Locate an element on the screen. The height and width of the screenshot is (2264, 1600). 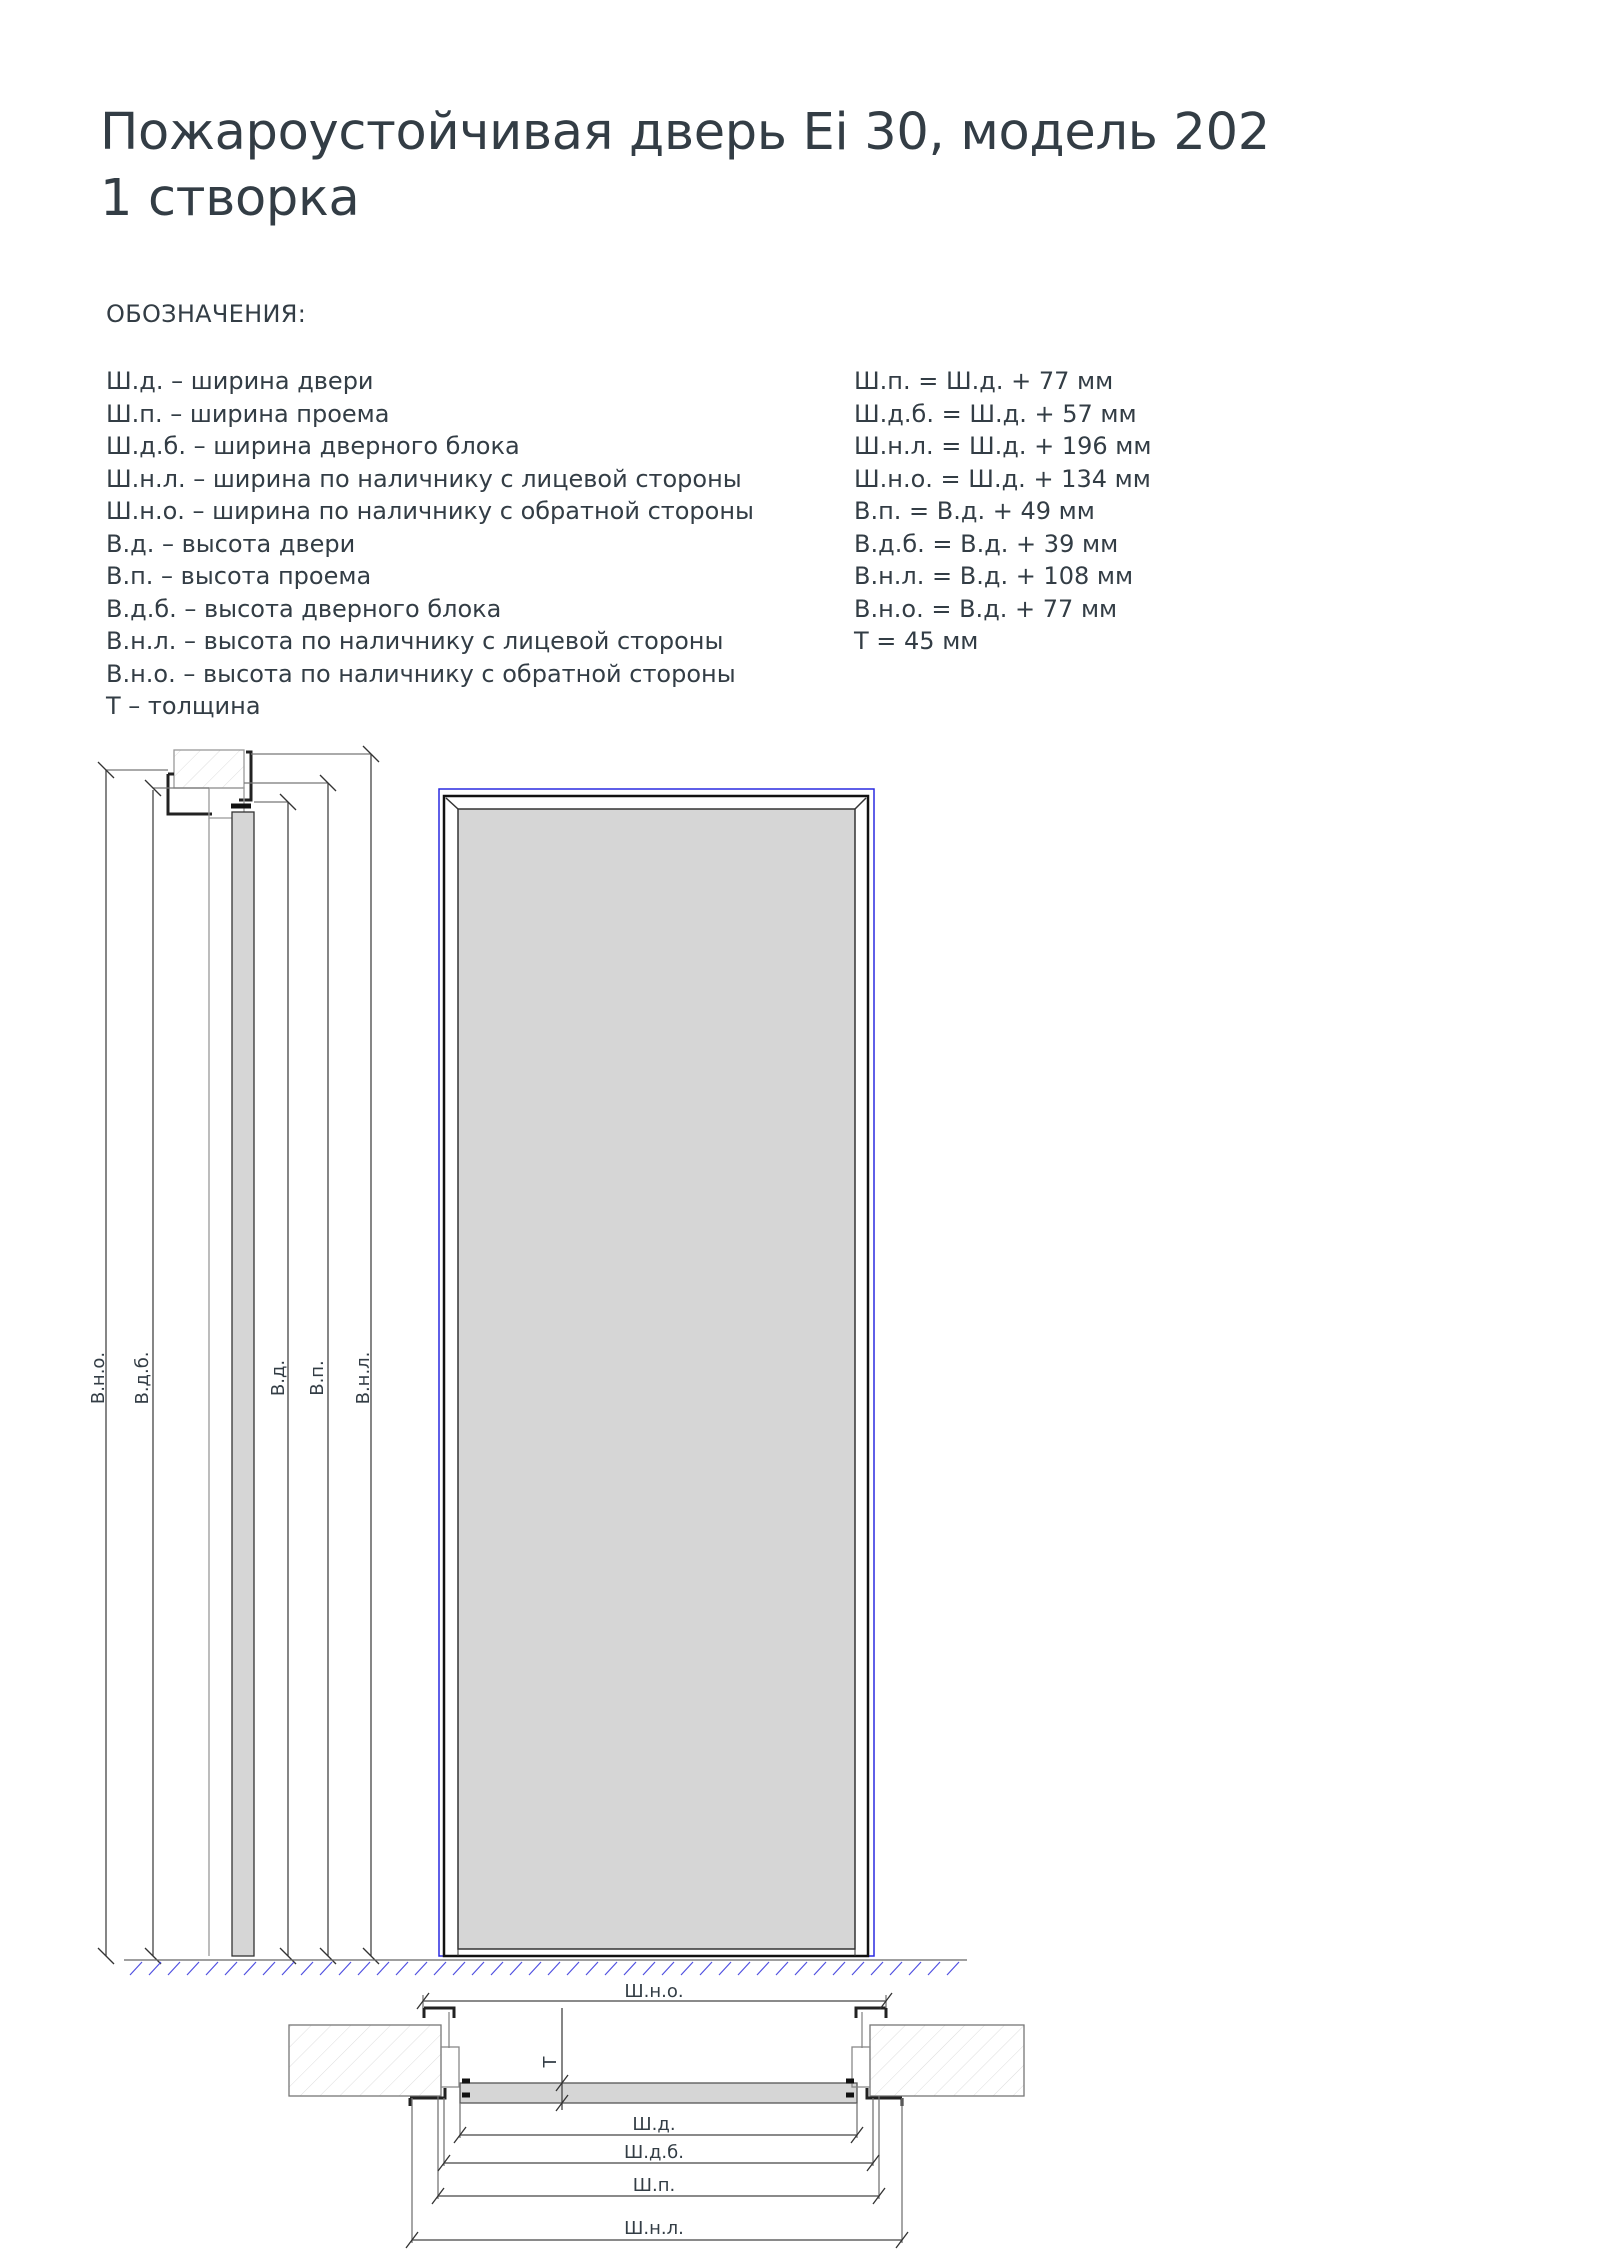
formula-item: В.п. = В.д. + 49 мм is located at coordinates (974, 511).